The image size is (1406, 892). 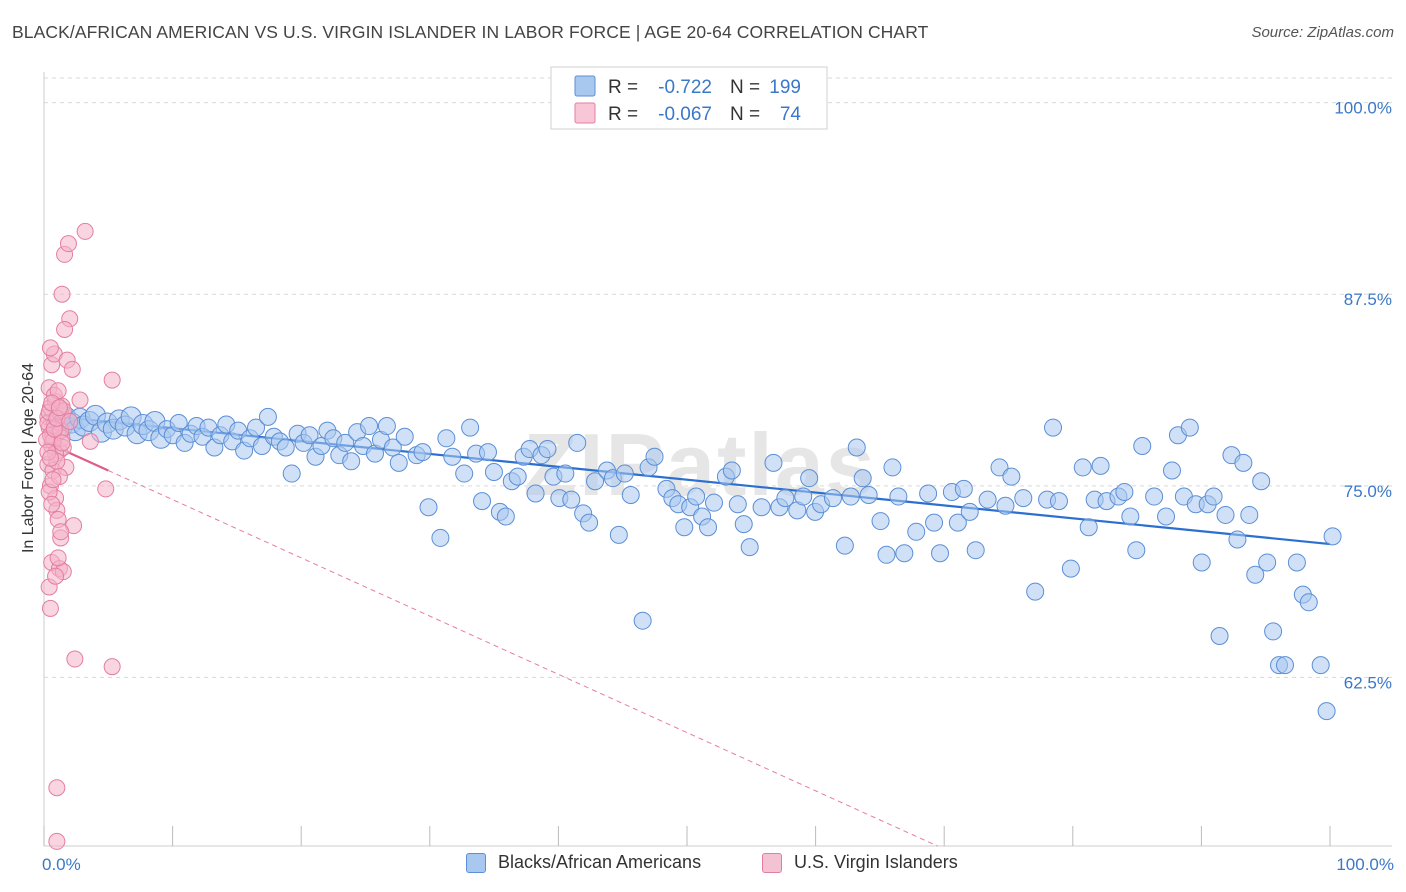 I want to click on legend-n-value: 74, so click(x=791, y=114).